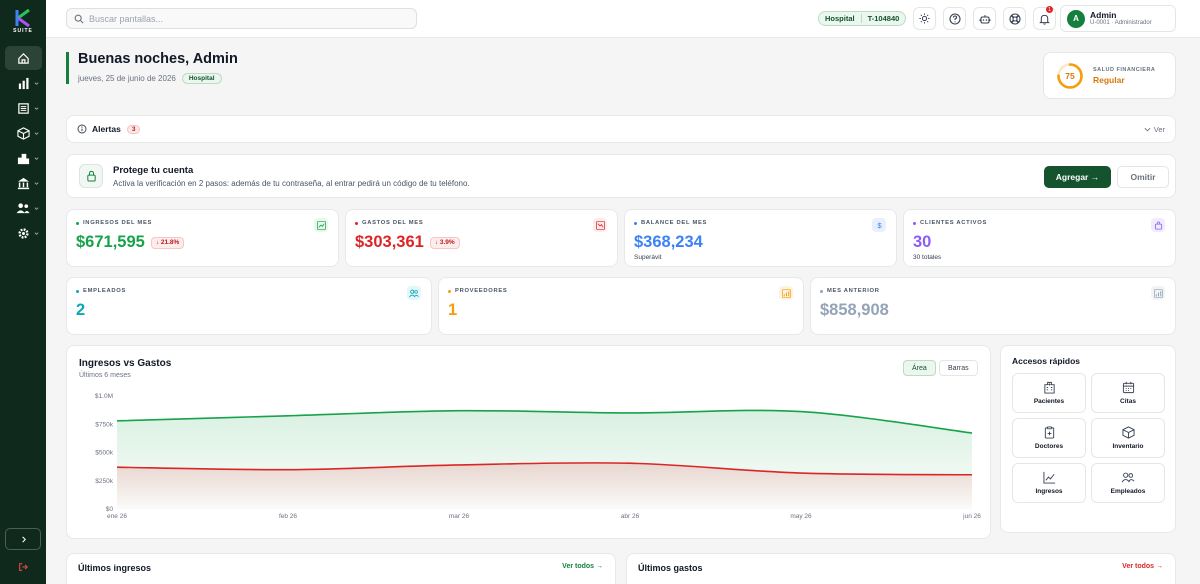 The image size is (1200, 584). Describe the element at coordinates (544, 485) in the screenshot. I see `expenses-area` at that location.